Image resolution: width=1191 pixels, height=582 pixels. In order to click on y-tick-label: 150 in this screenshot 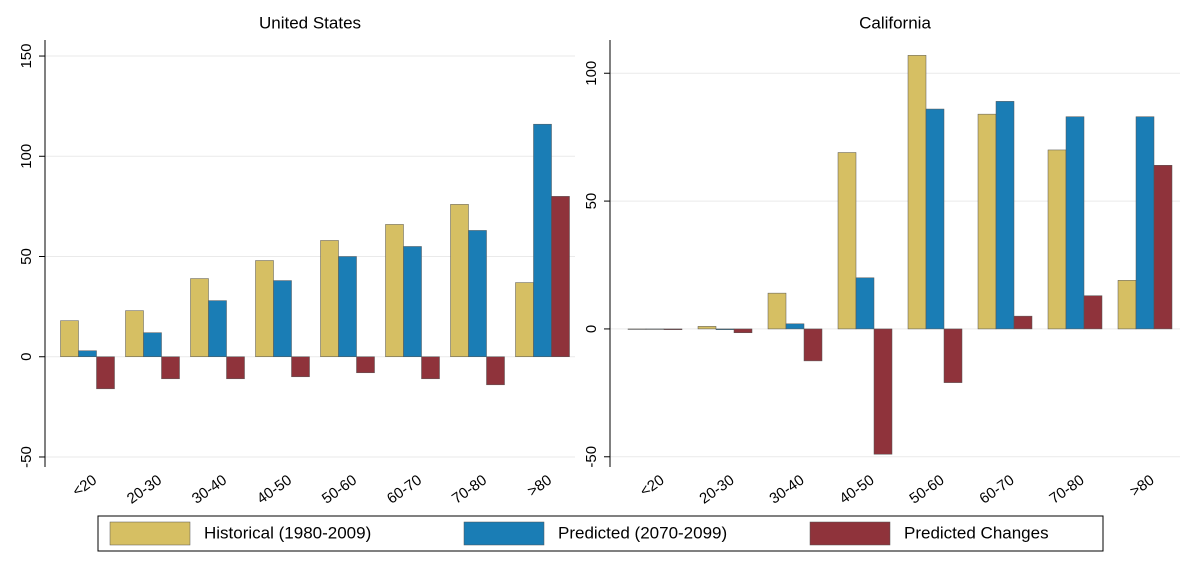, I will do `click(26, 56)`.